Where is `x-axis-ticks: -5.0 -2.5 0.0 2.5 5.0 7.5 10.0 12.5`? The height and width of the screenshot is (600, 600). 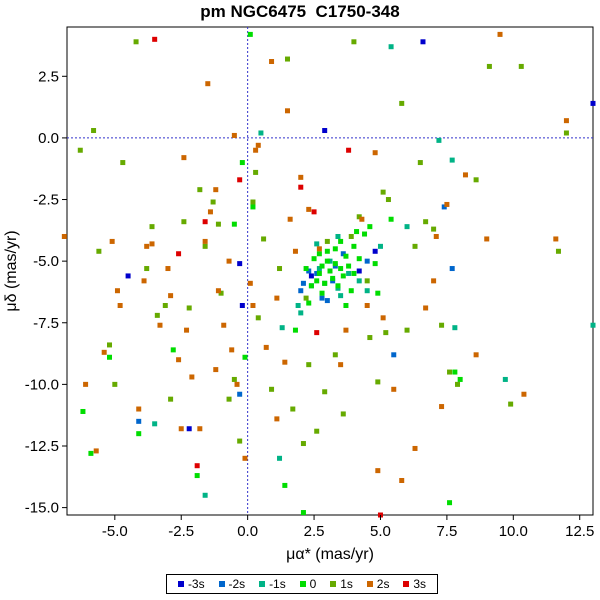
x-axis-ticks: -5.0 -2.5 0.0 2.5 5.0 7.5 10.0 12.5 is located at coordinates (348, 527).